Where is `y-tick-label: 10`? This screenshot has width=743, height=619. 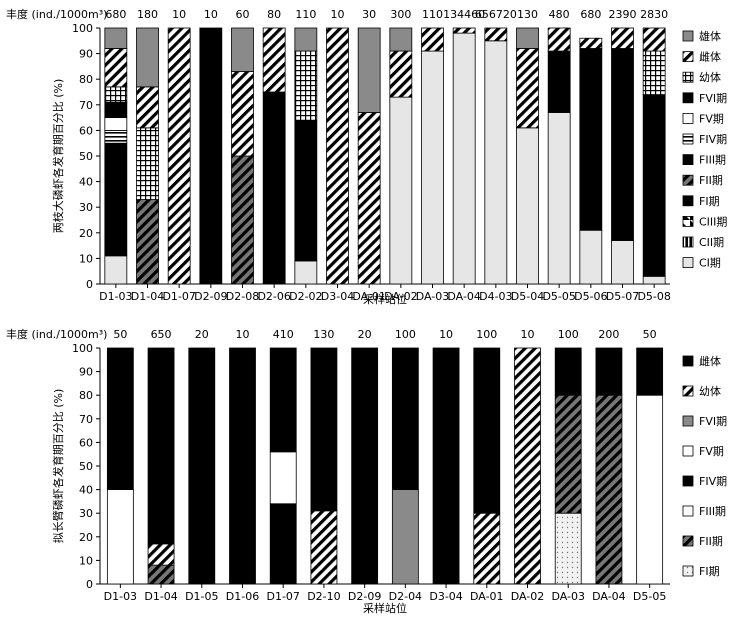
y-tick-label: 10 is located at coordinates (86, 258).